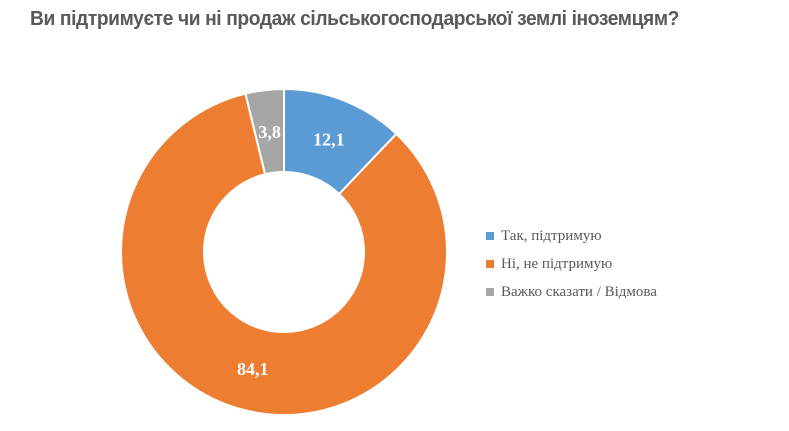 The image size is (789, 431). I want to click on legend-marker-yes-icon, so click(490, 236).